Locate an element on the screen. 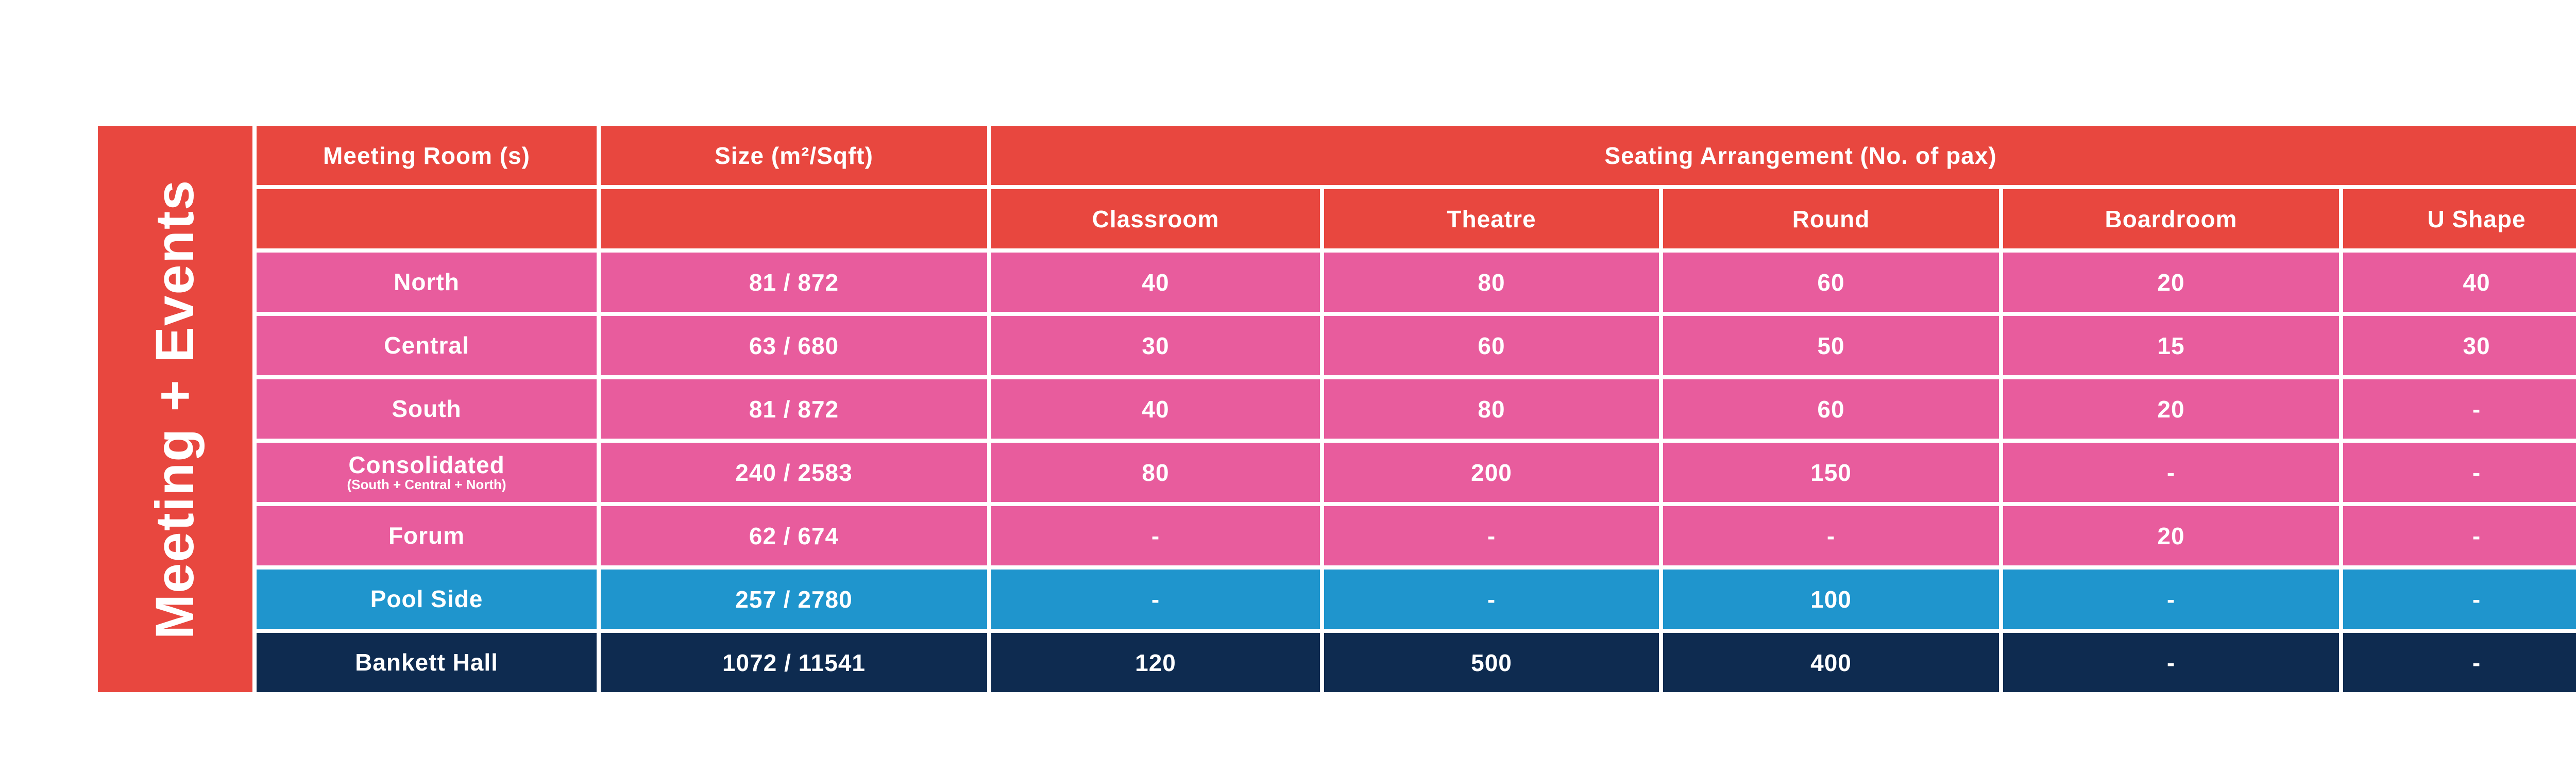 The height and width of the screenshot is (770, 2576). room-name-cell: Pool Side is located at coordinates (427, 599).